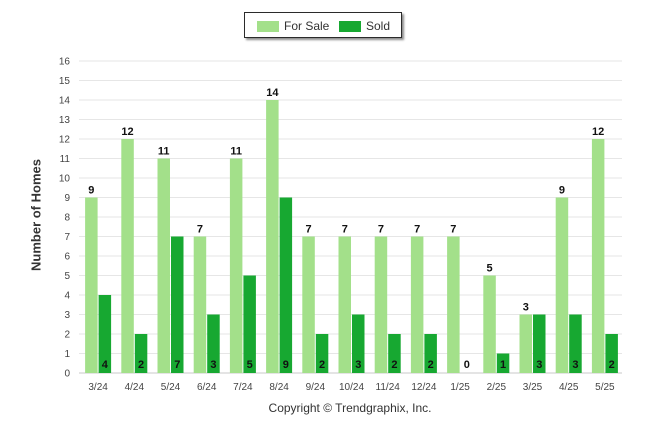  What do you see at coordinates (423, 387) in the screenshot?
I see `x-tick-label: 12/24` at bounding box center [423, 387].